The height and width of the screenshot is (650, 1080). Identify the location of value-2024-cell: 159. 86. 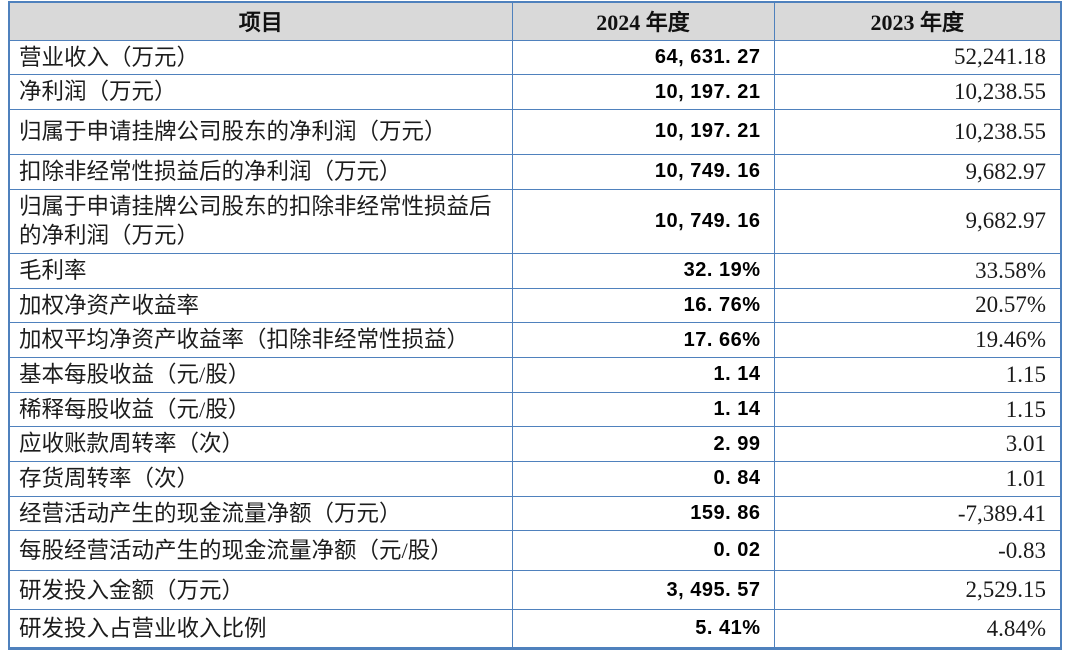
(643, 513).